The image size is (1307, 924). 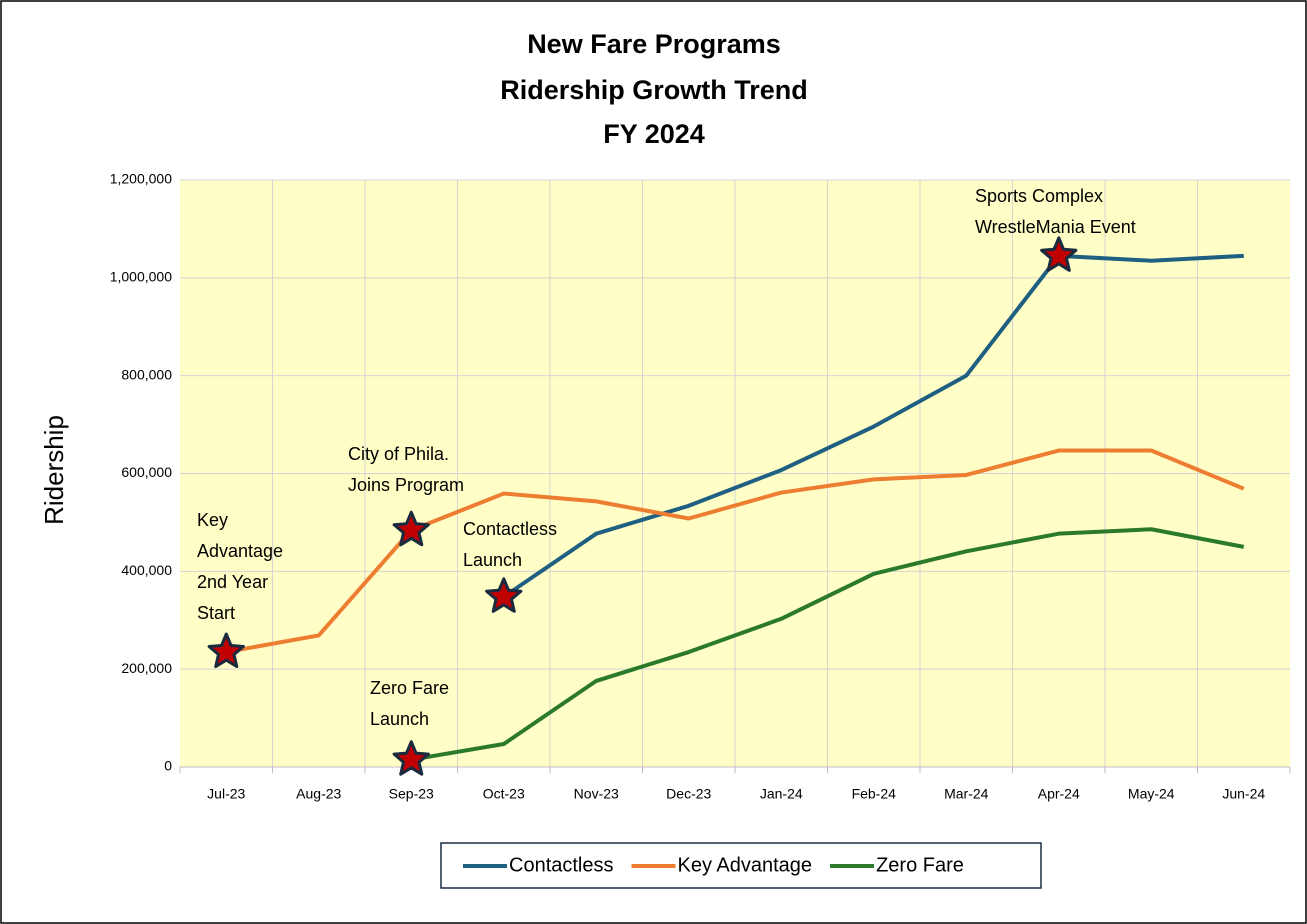 What do you see at coordinates (654, 134) in the screenshot?
I see `chart-title: FY 2024` at bounding box center [654, 134].